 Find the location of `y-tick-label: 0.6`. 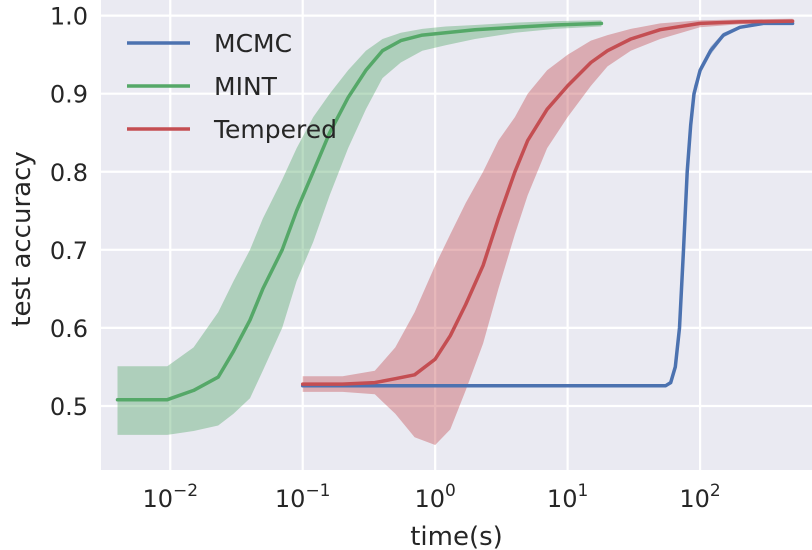

y-tick-label: 0.6 is located at coordinates (69, 329).